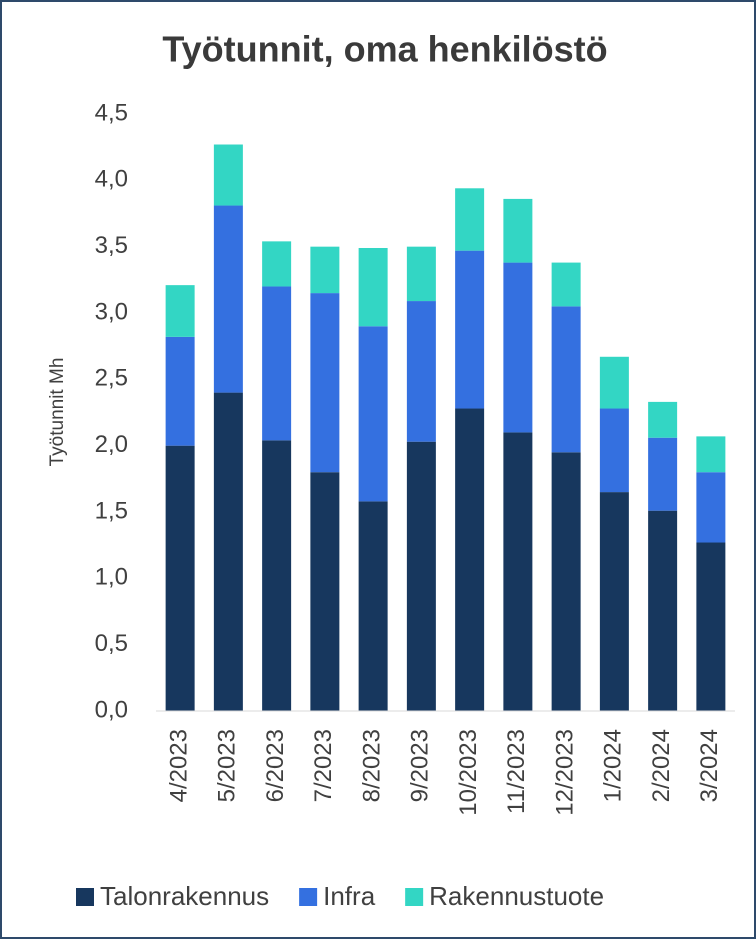 The image size is (756, 939). What do you see at coordinates (111, 245) in the screenshot?
I see `y-tick-label: 3,5` at bounding box center [111, 245].